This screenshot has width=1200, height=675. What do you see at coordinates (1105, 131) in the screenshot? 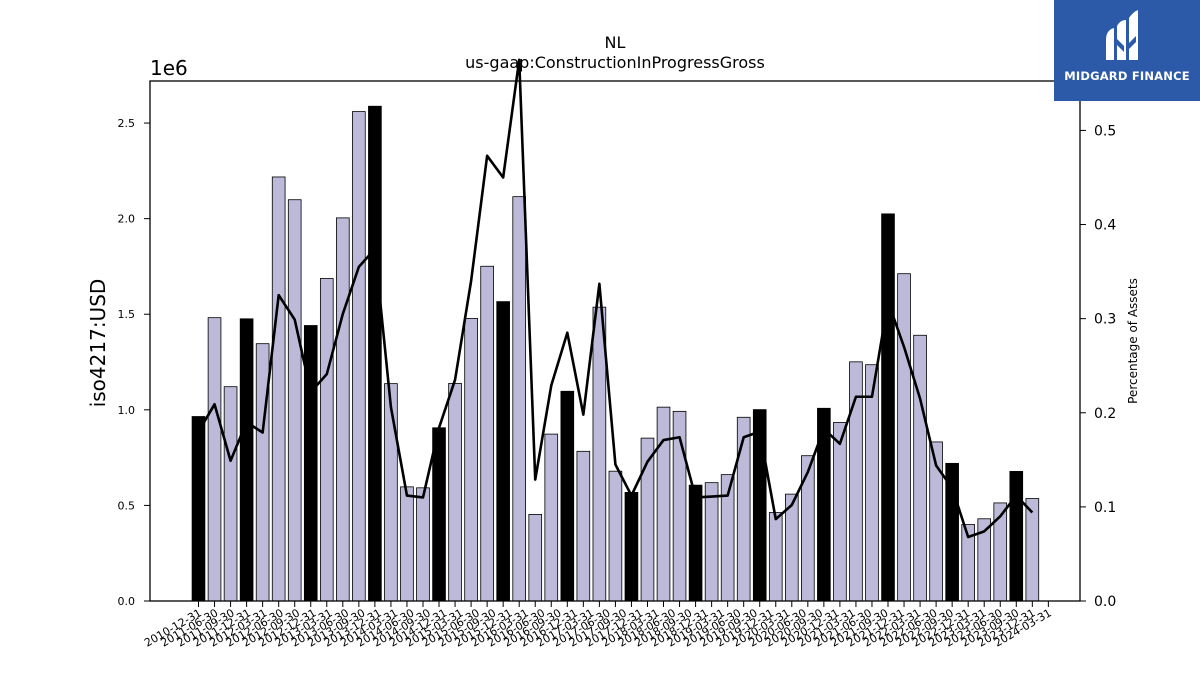
I see `y2-tick-label: 0.5` at bounding box center [1105, 131].